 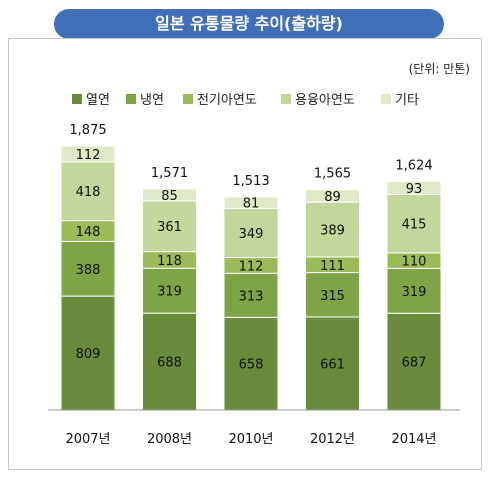 What do you see at coordinates (325, 100) in the screenshot?
I see `legend-label: 용융아연도` at bounding box center [325, 100].